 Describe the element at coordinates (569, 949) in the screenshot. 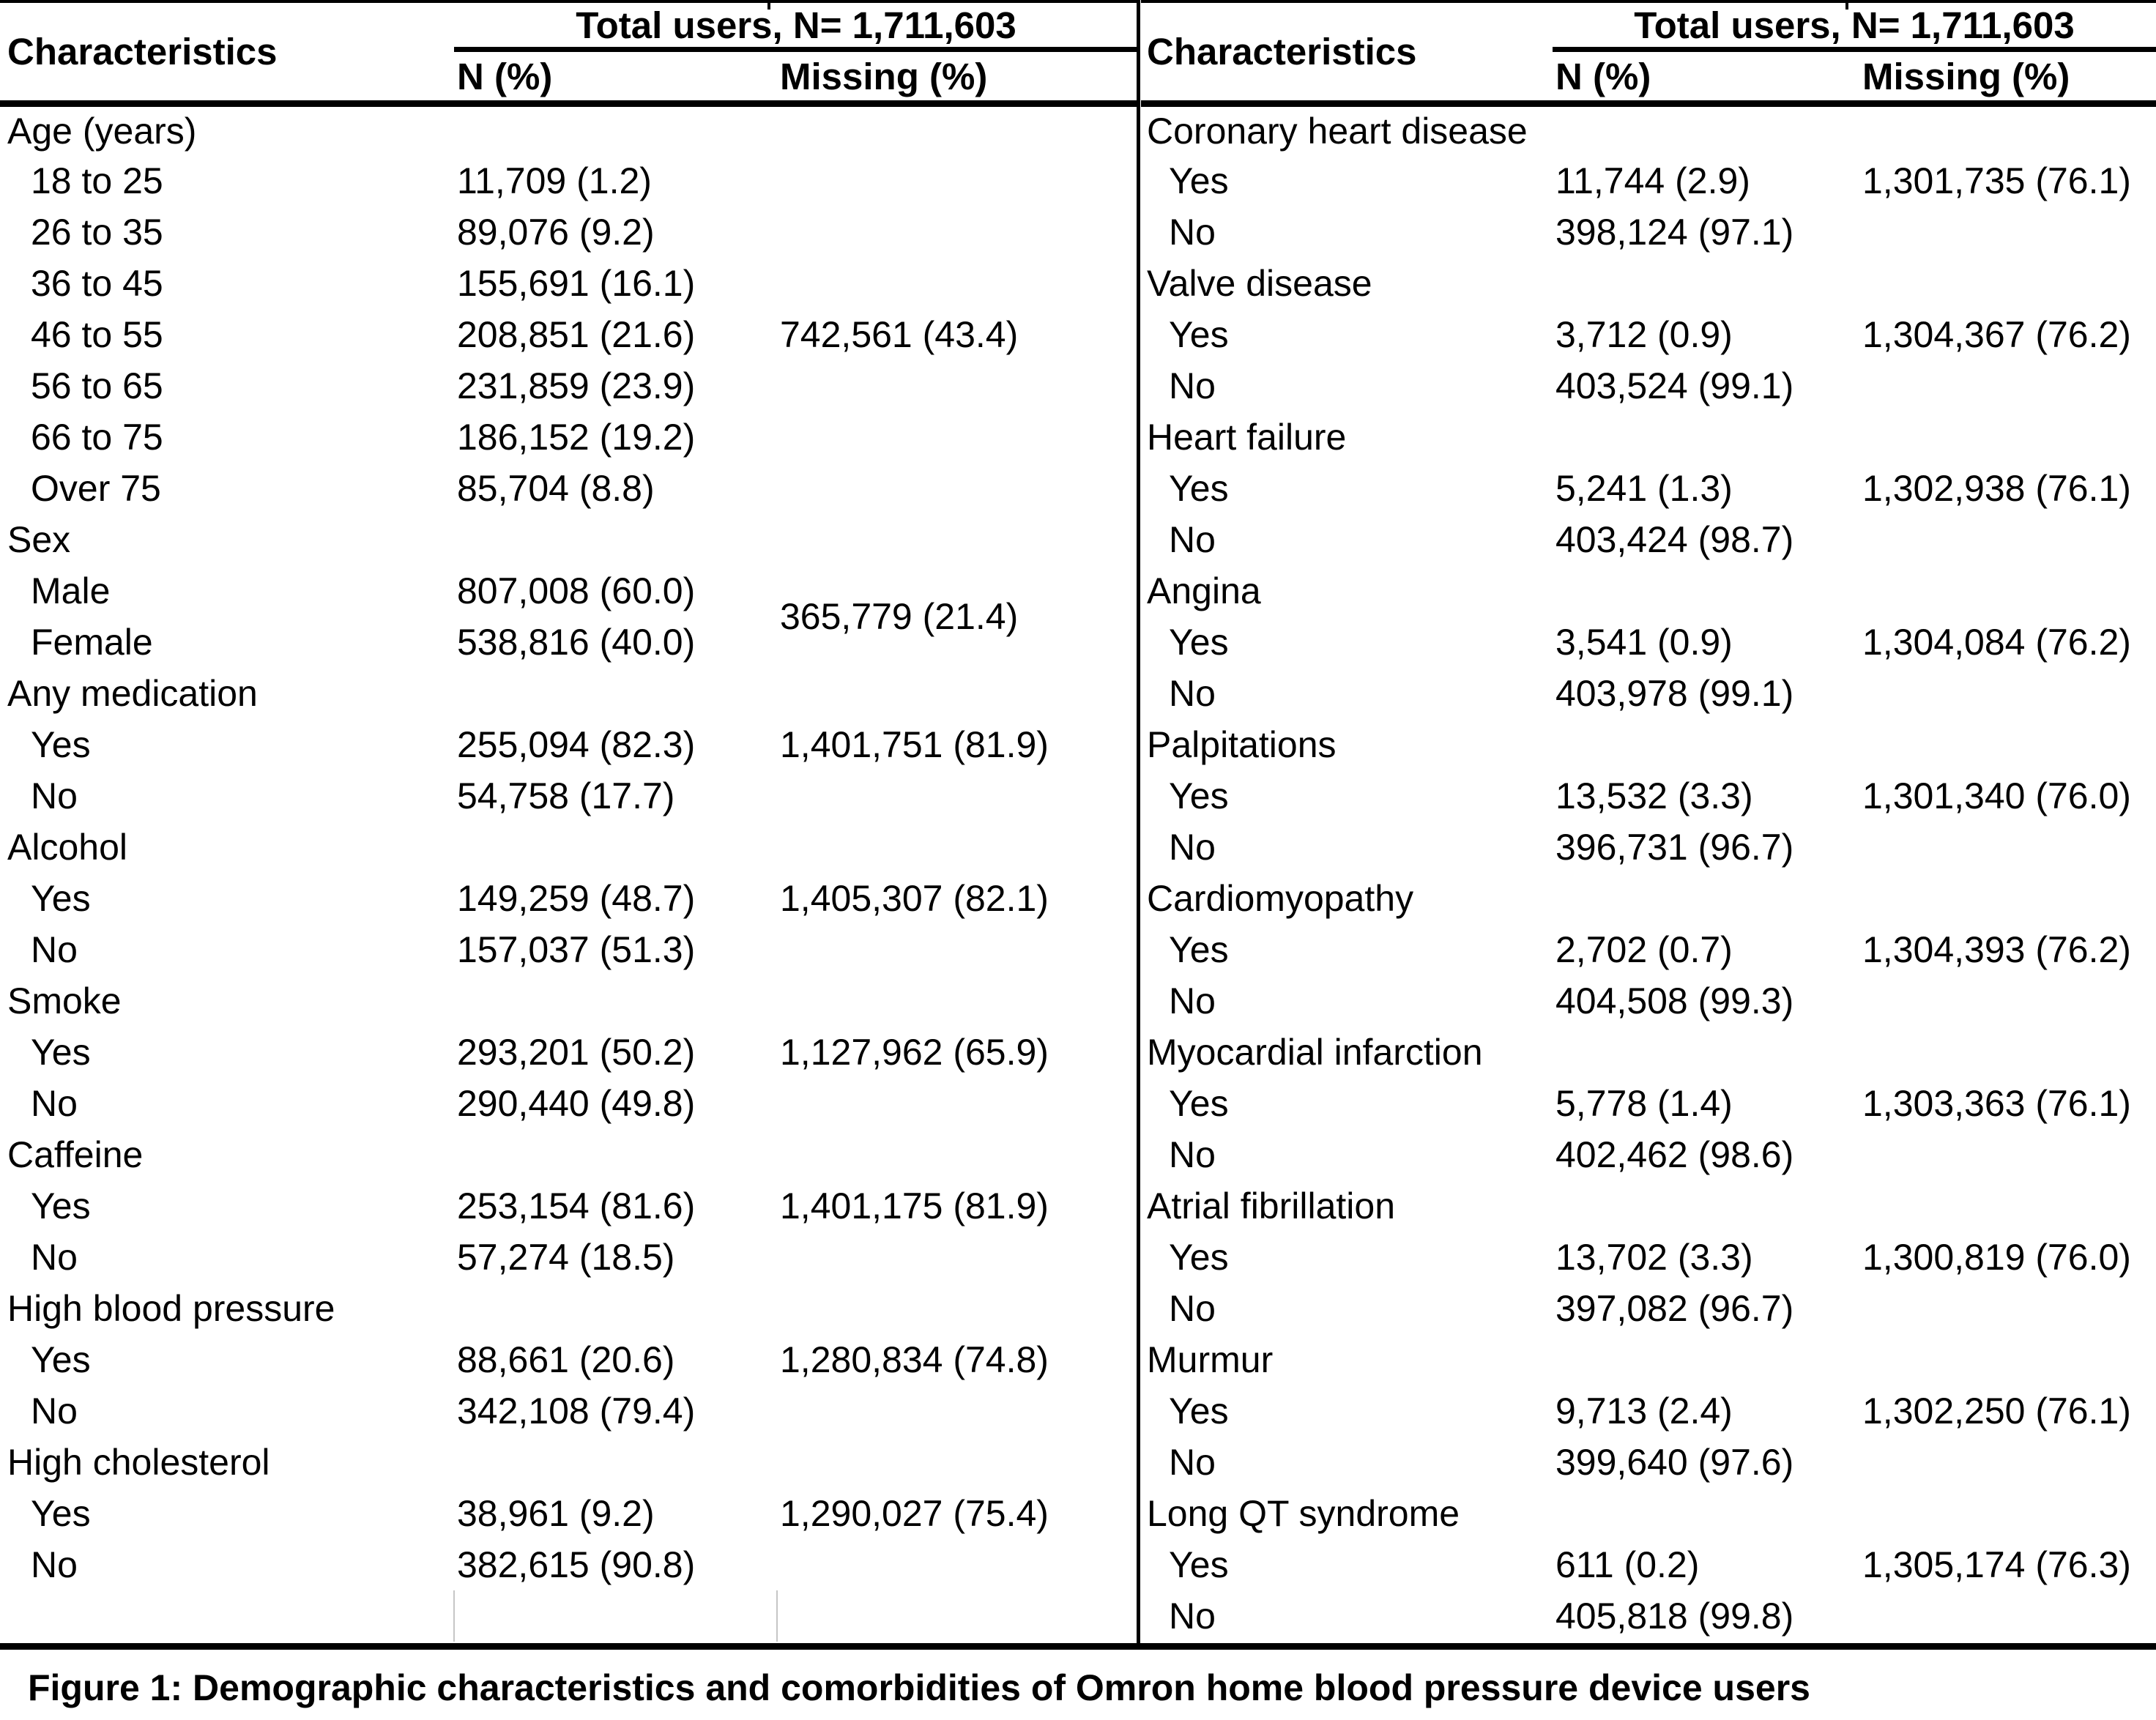

I see `characteristic-item-row: No 157,037 (51.3)` at that location.